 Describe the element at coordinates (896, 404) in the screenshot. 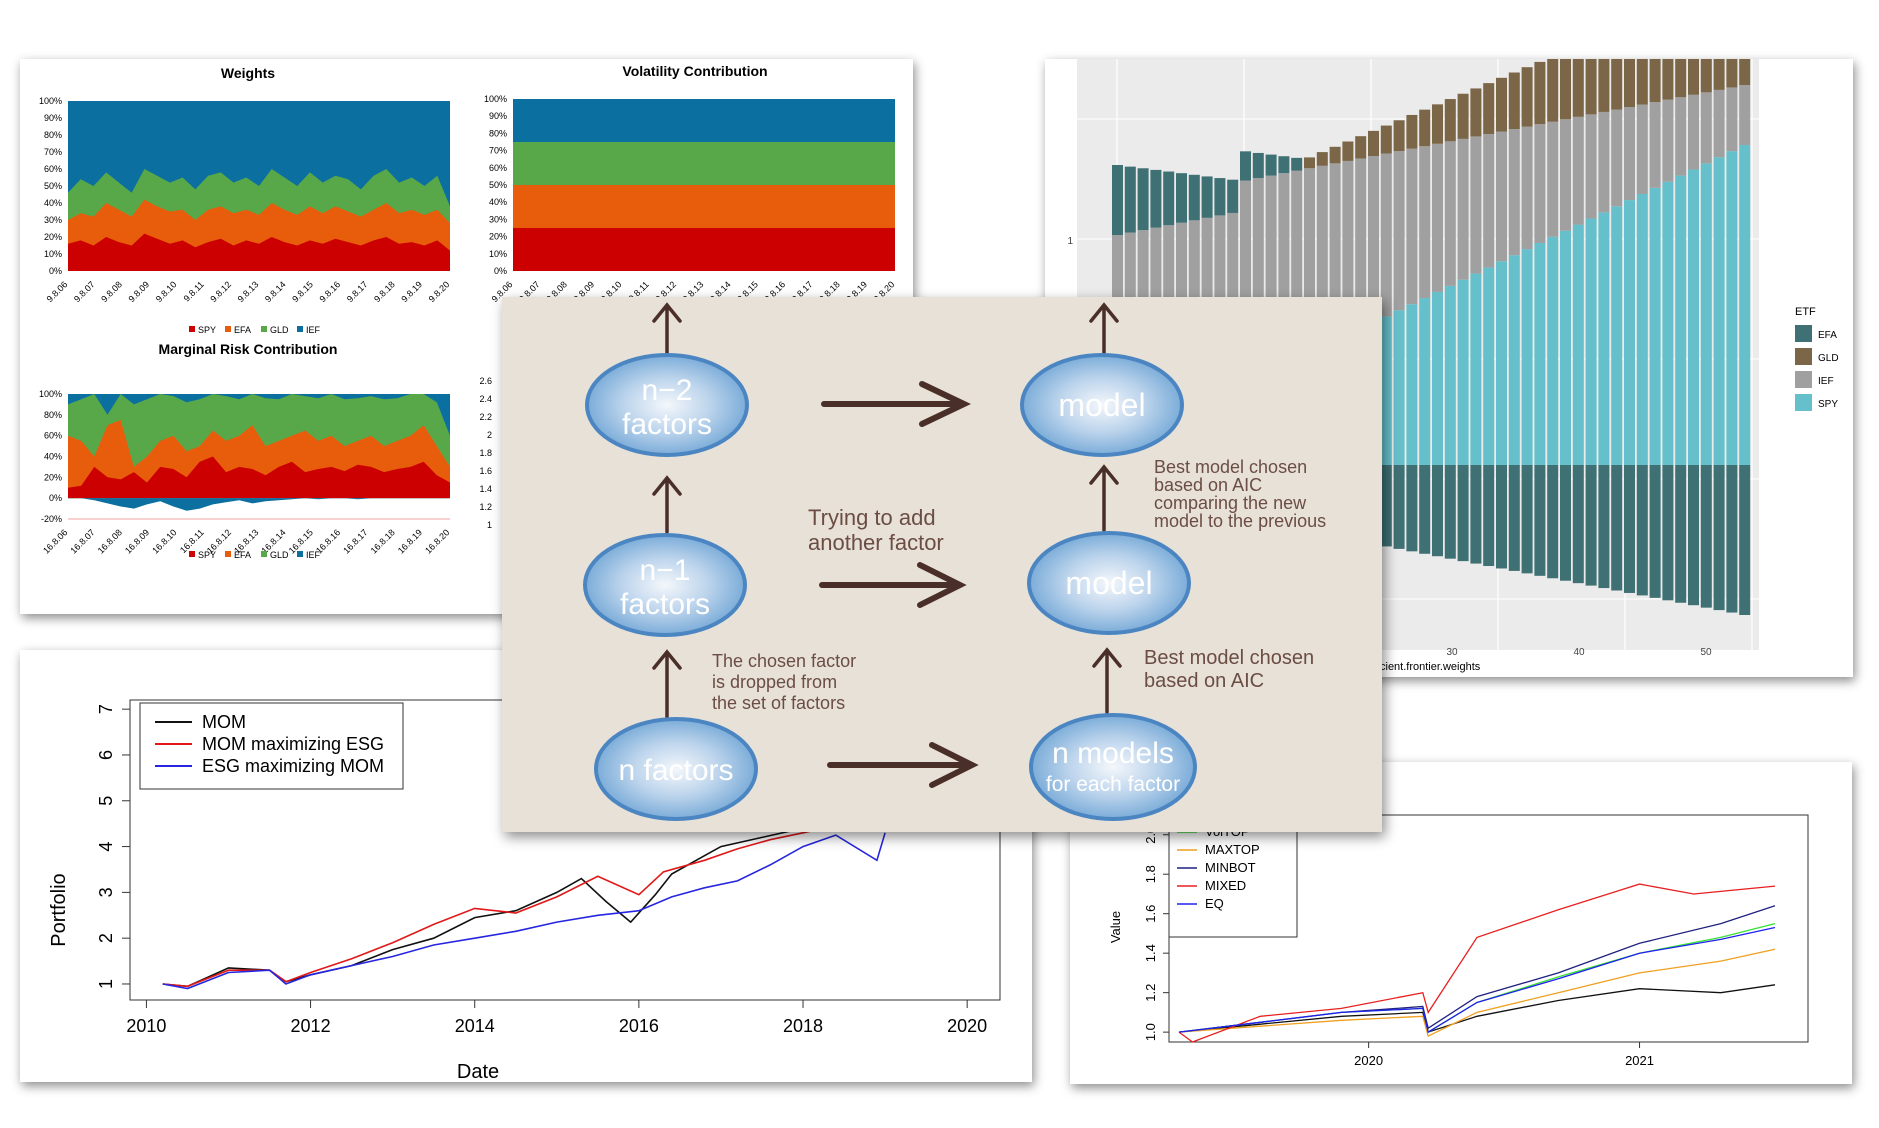

I see `arrow-right-top` at that location.